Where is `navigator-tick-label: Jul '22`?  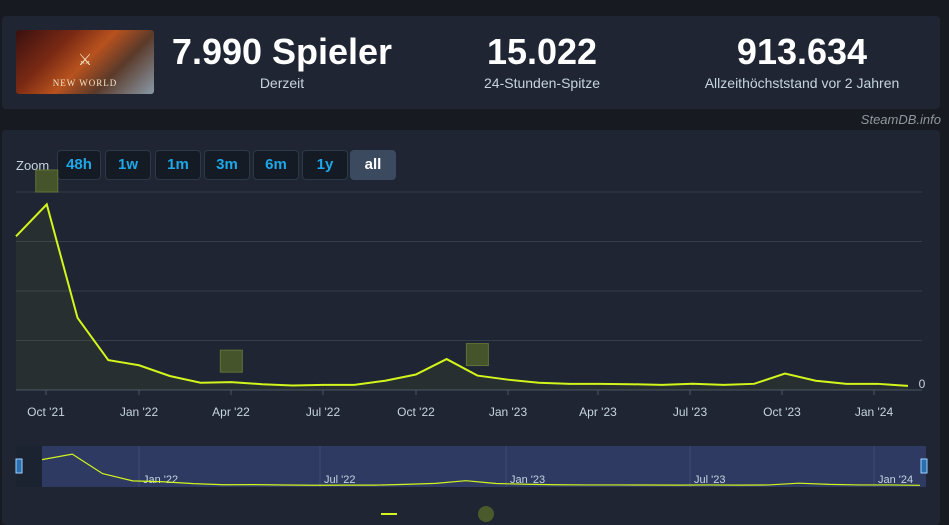
navigator-tick-label: Jul '22 is located at coordinates (339, 480).